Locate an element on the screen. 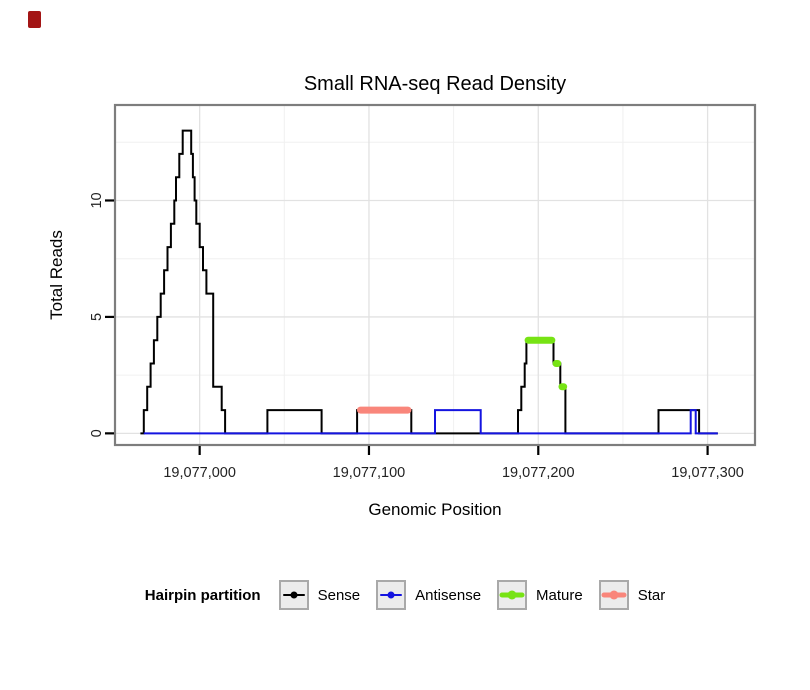 This screenshot has height=690, width=810. x-tick-label: 19,077,000 is located at coordinates (199, 473).